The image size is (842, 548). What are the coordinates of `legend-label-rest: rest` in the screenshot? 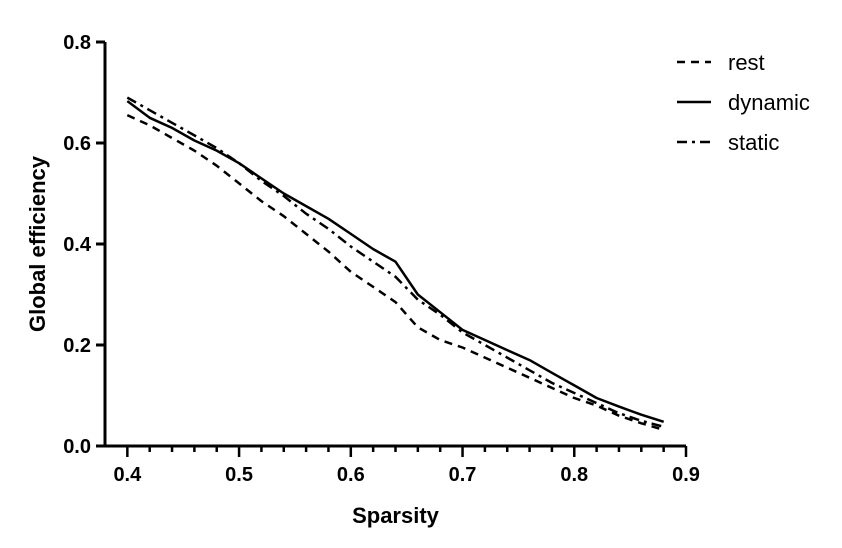 It's located at (746, 62).